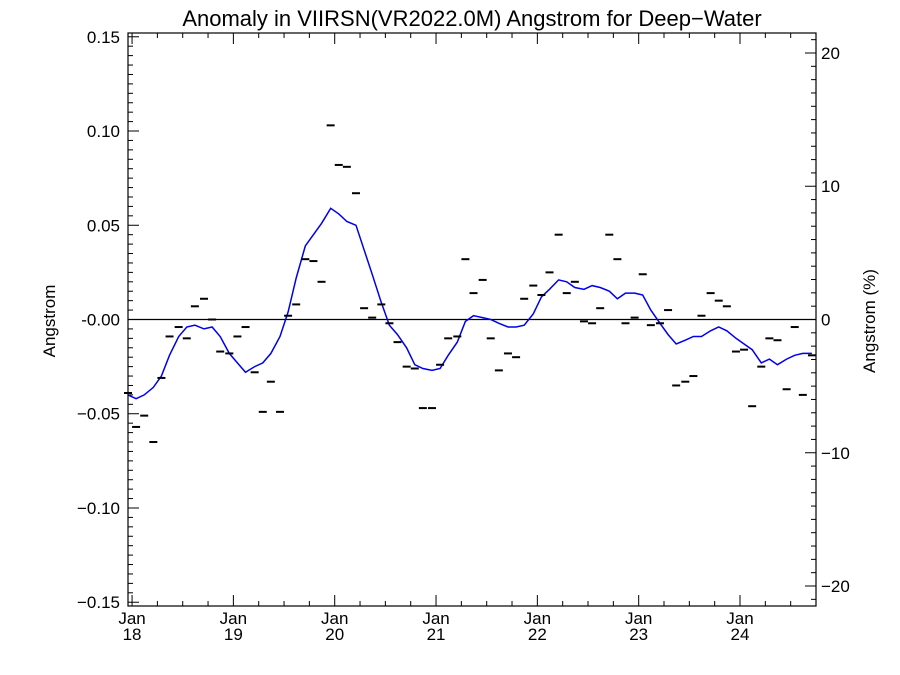  I want to click on y-tick-label-left: −0.05, so click(98, 414).